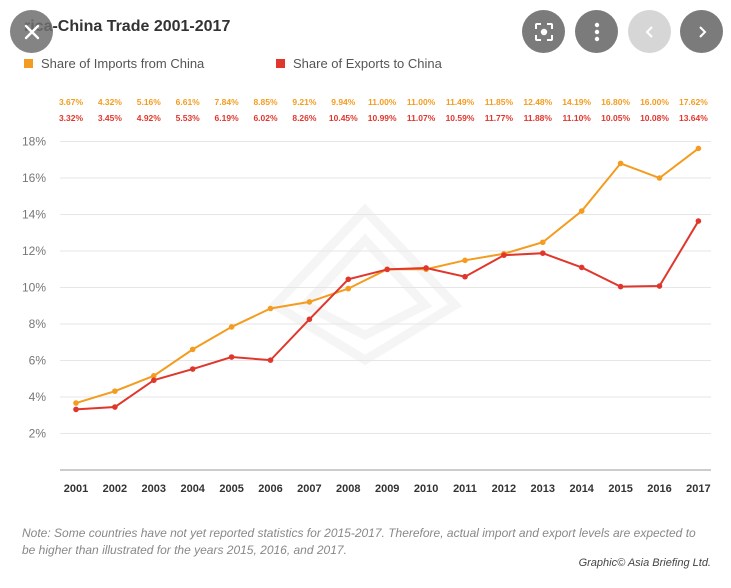  I want to click on chevron-left-icon, so click(649, 31).